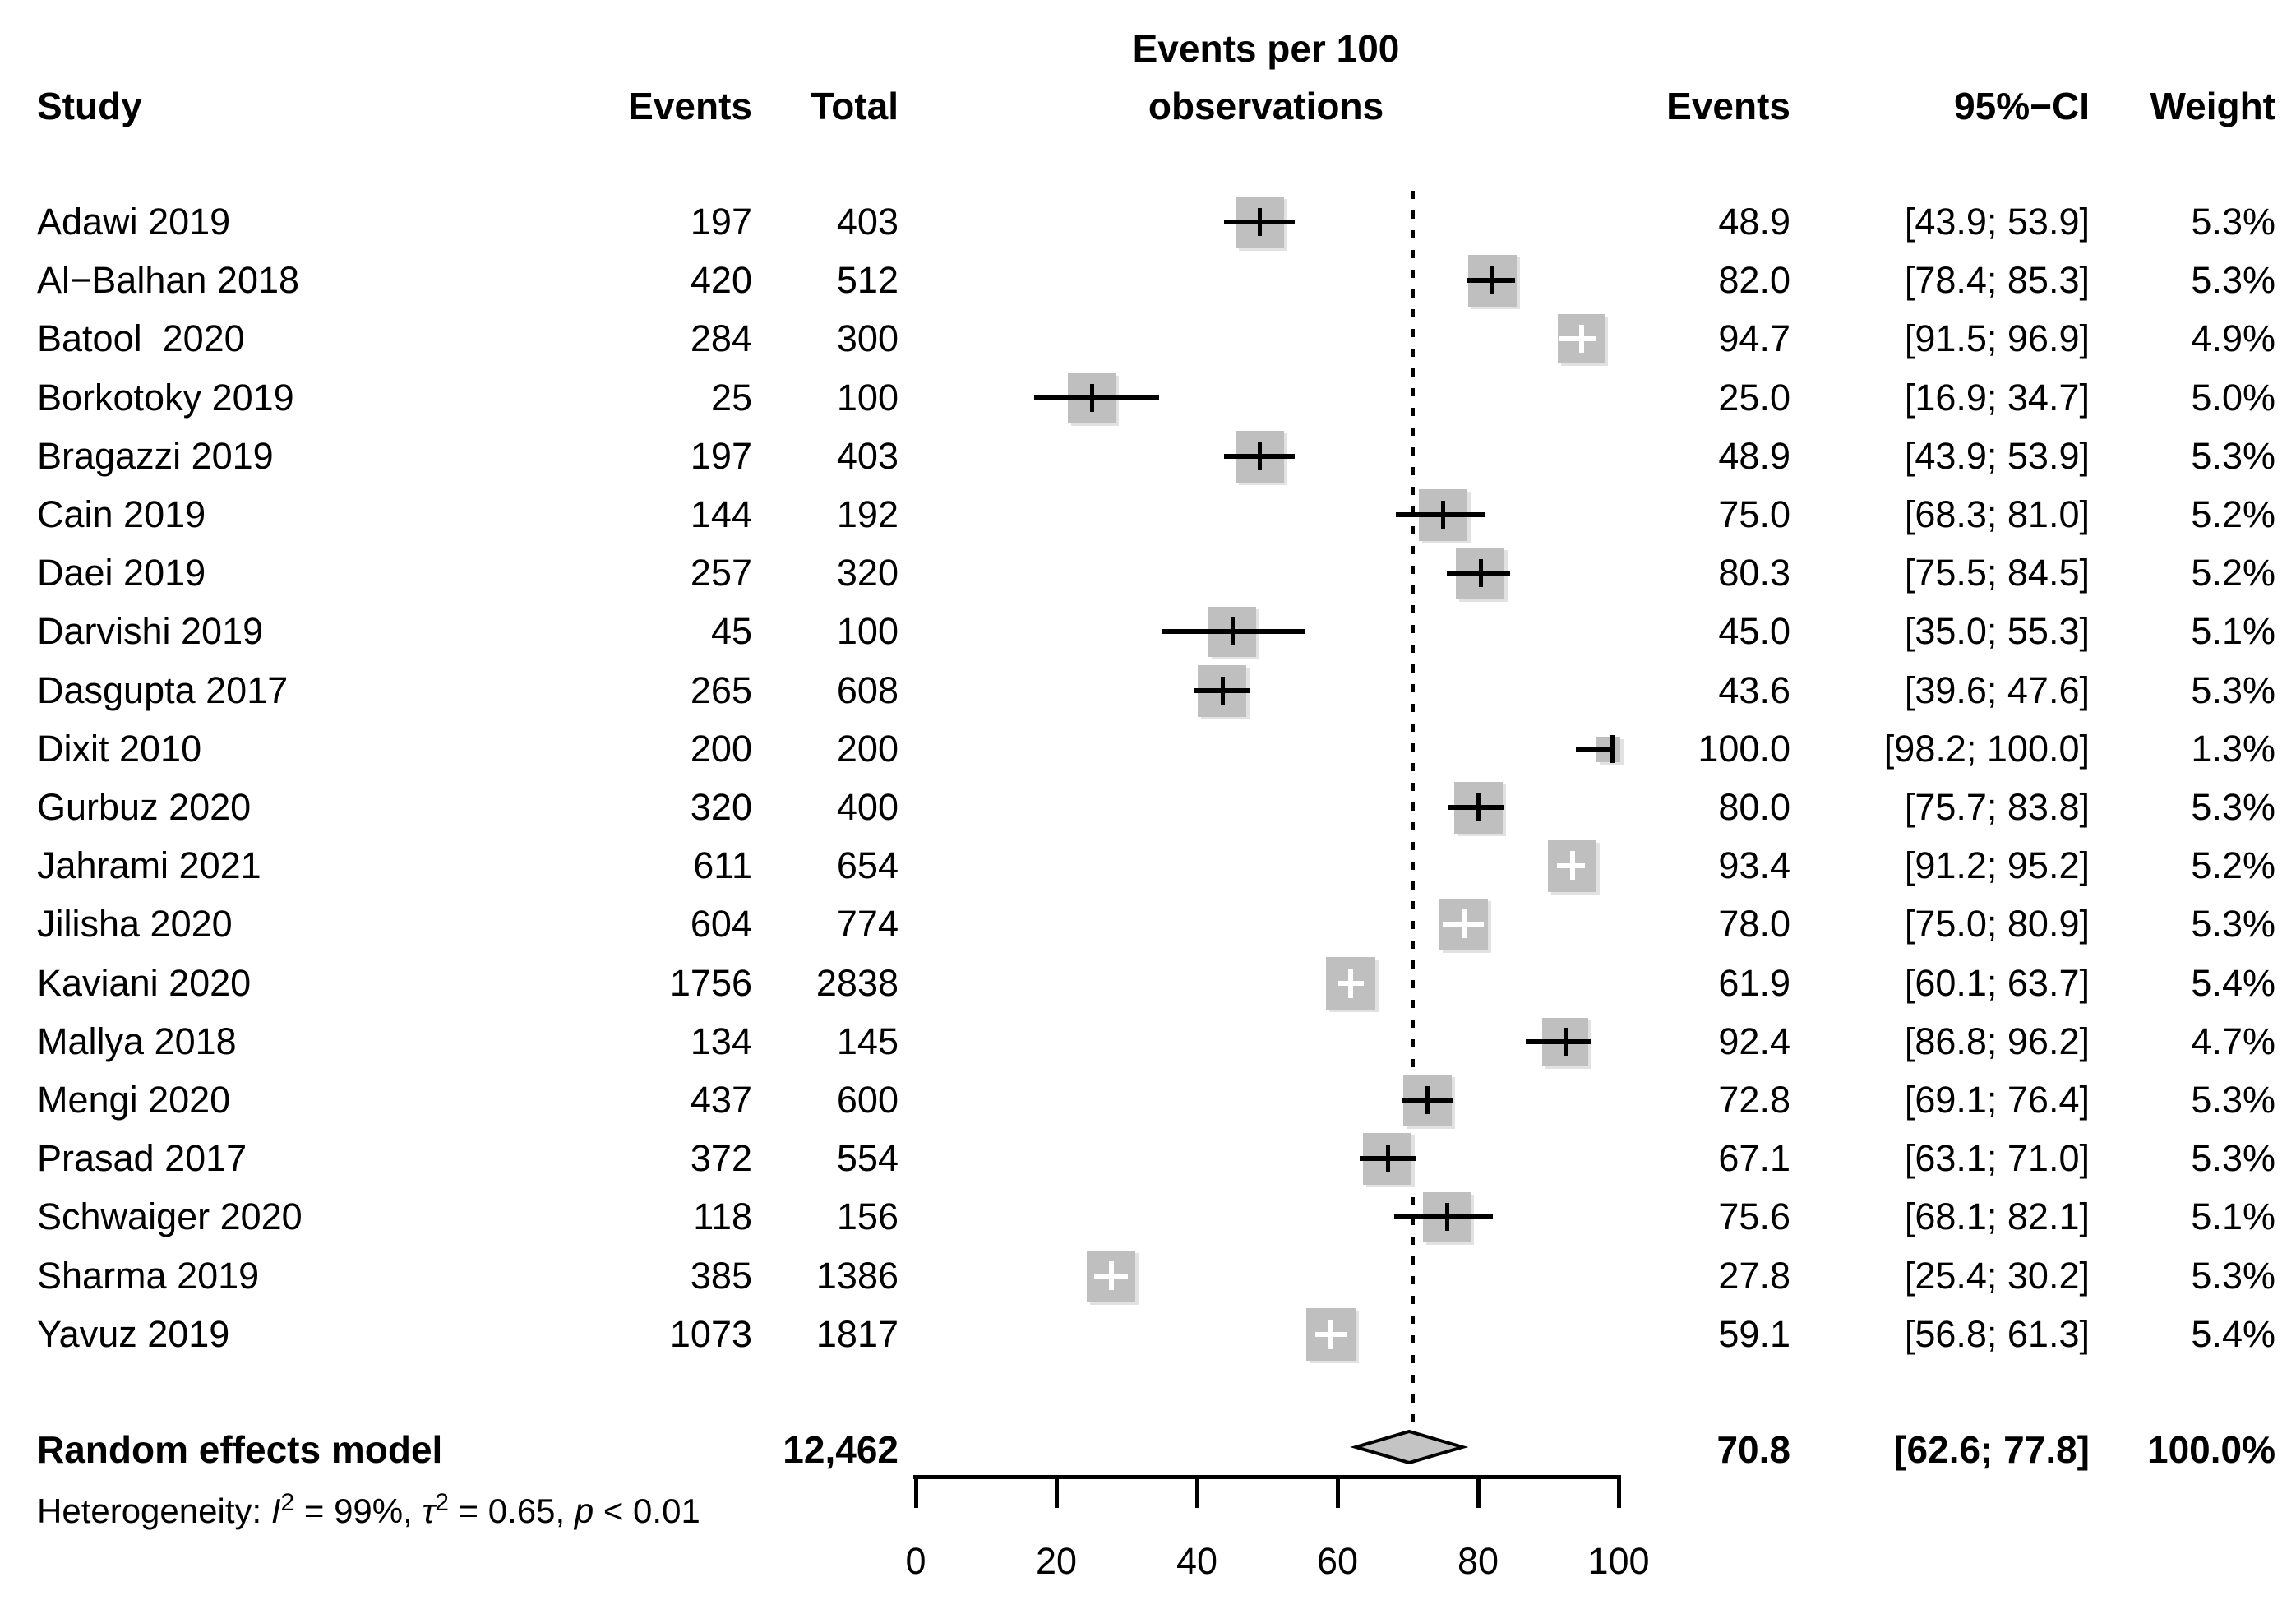 This screenshot has width=2296, height=1614. What do you see at coordinates (1197, 1561) in the screenshot?
I see `x-axis-tick-label: 40` at bounding box center [1197, 1561].